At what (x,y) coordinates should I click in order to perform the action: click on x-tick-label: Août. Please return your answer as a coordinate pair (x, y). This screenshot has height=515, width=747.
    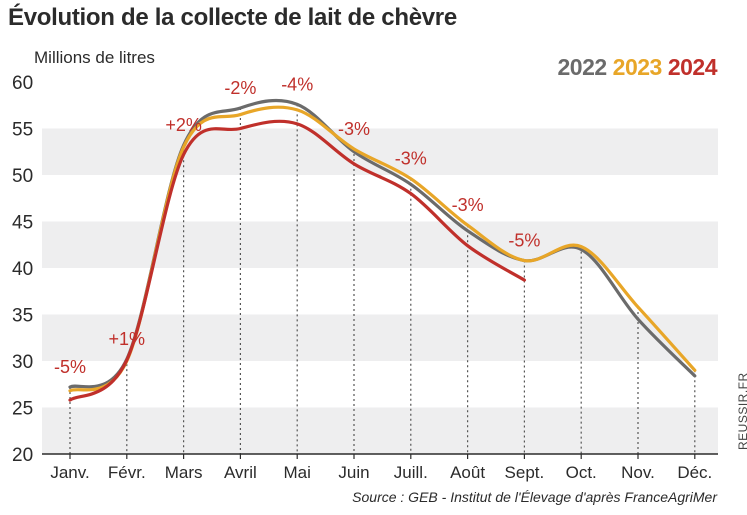
    Looking at the image, I should click on (467, 472).